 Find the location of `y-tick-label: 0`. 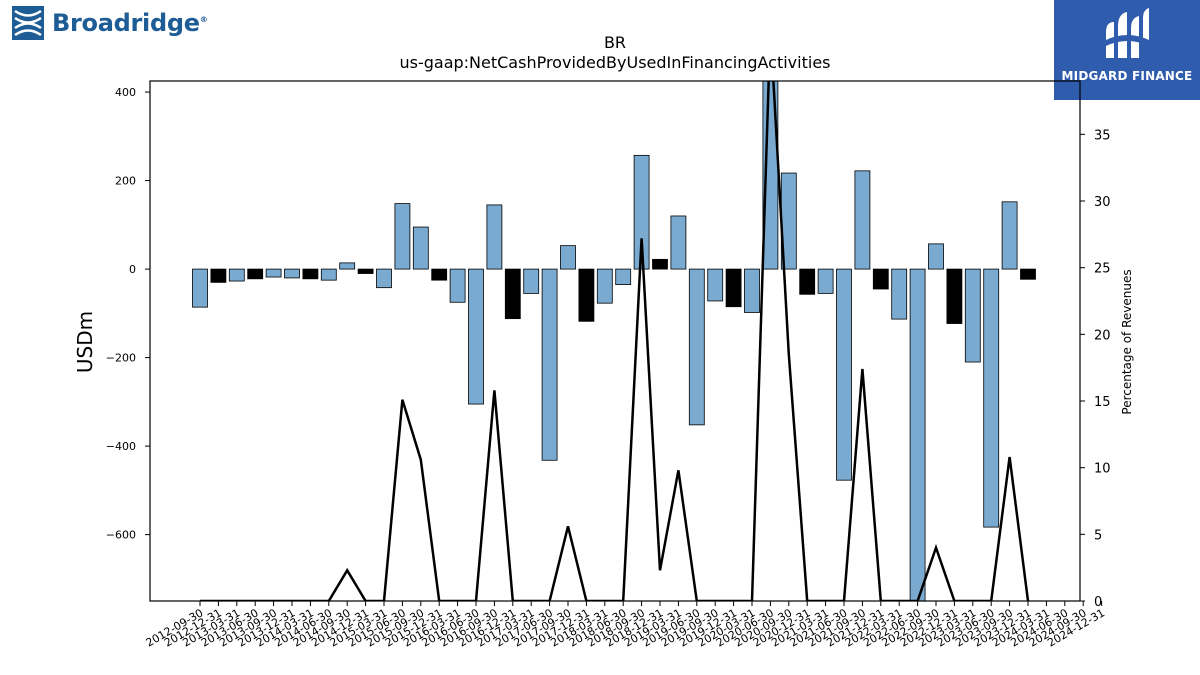

y-tick-label: 0 is located at coordinates (132, 269).